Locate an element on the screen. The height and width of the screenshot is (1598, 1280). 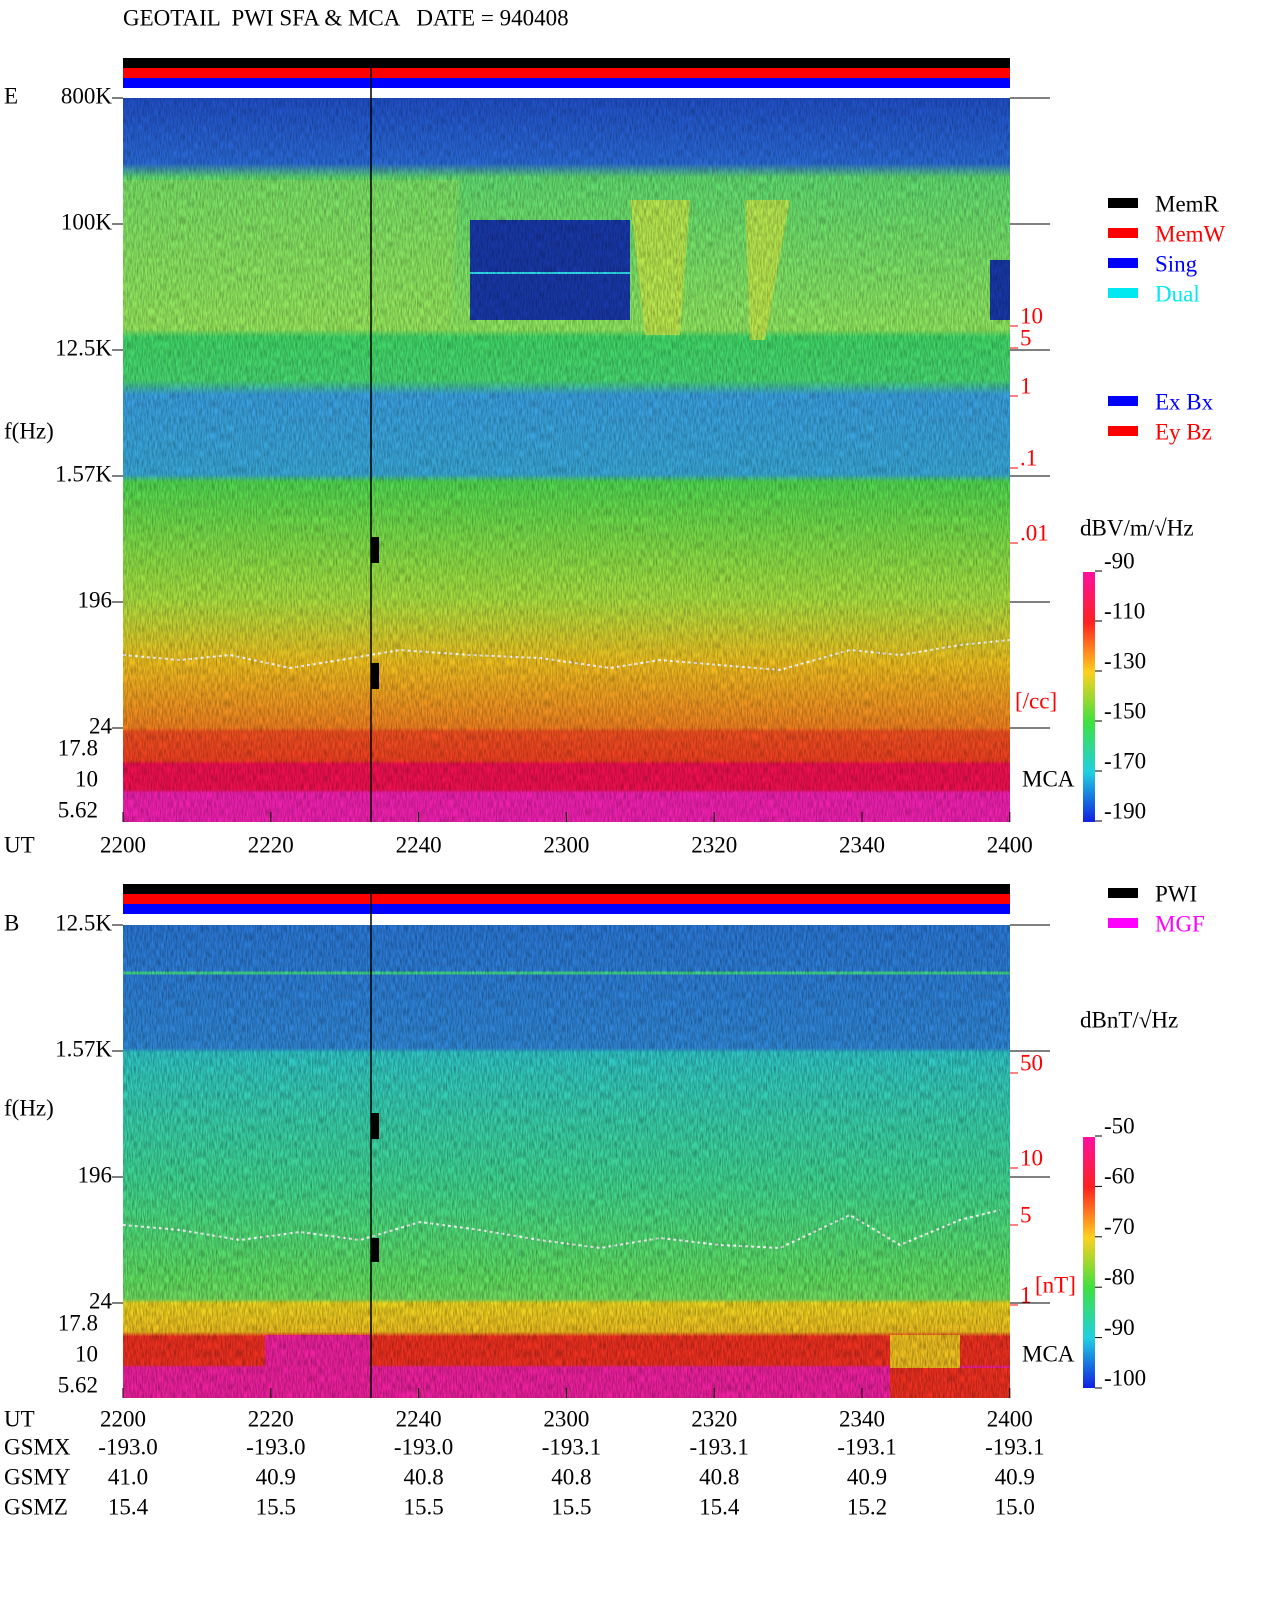
colorbar-tick-label: -150 is located at coordinates (1125, 710).